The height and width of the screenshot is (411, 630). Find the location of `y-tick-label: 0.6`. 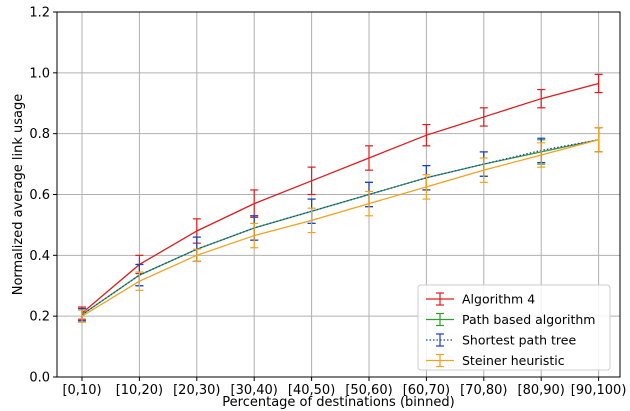

y-tick-label: 0.6 is located at coordinates (39, 195).